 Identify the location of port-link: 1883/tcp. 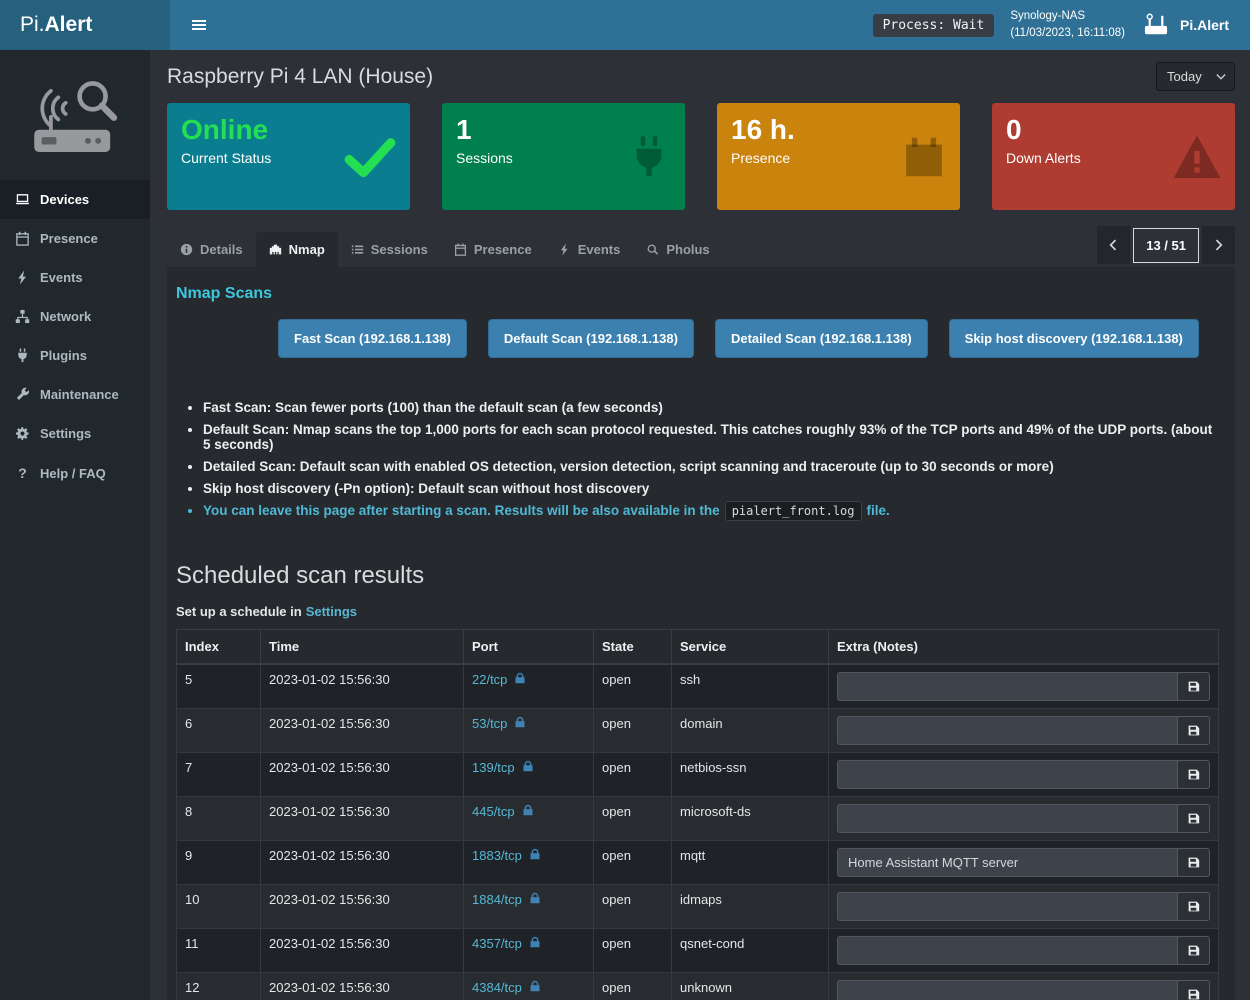
(497, 855).